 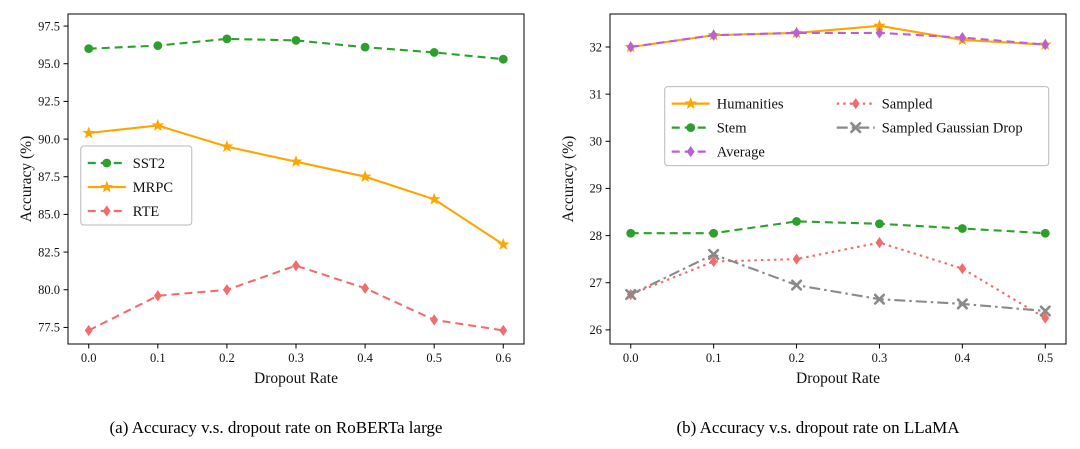 What do you see at coordinates (838, 227) in the screenshot?
I see `series-line-stem` at bounding box center [838, 227].